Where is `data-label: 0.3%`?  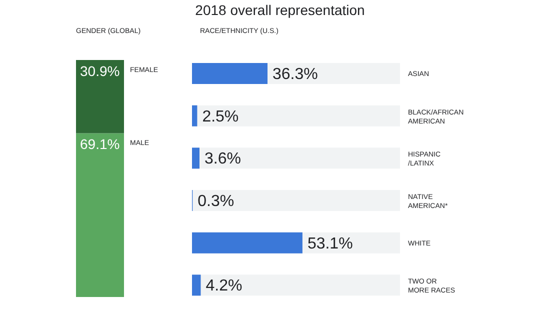
data-label: 0.3% is located at coordinates (216, 201).